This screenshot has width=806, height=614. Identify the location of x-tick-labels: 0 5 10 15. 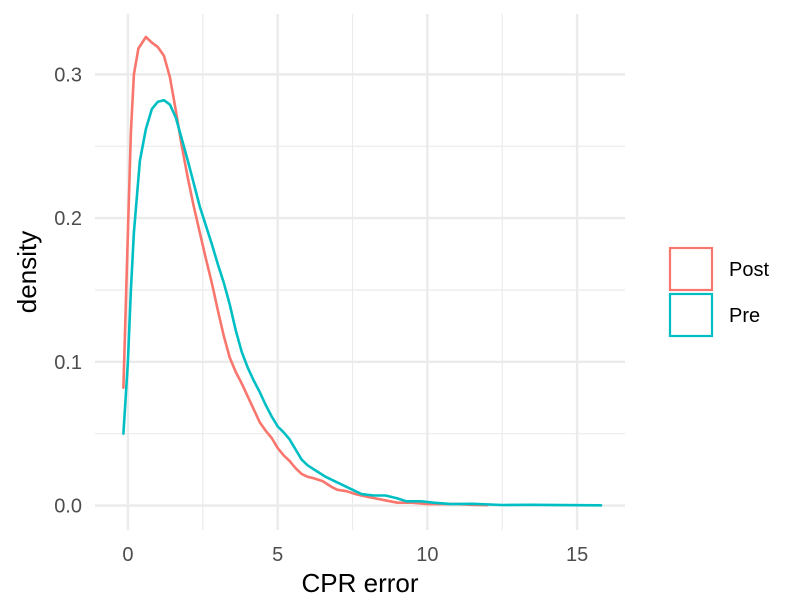
(355, 555).